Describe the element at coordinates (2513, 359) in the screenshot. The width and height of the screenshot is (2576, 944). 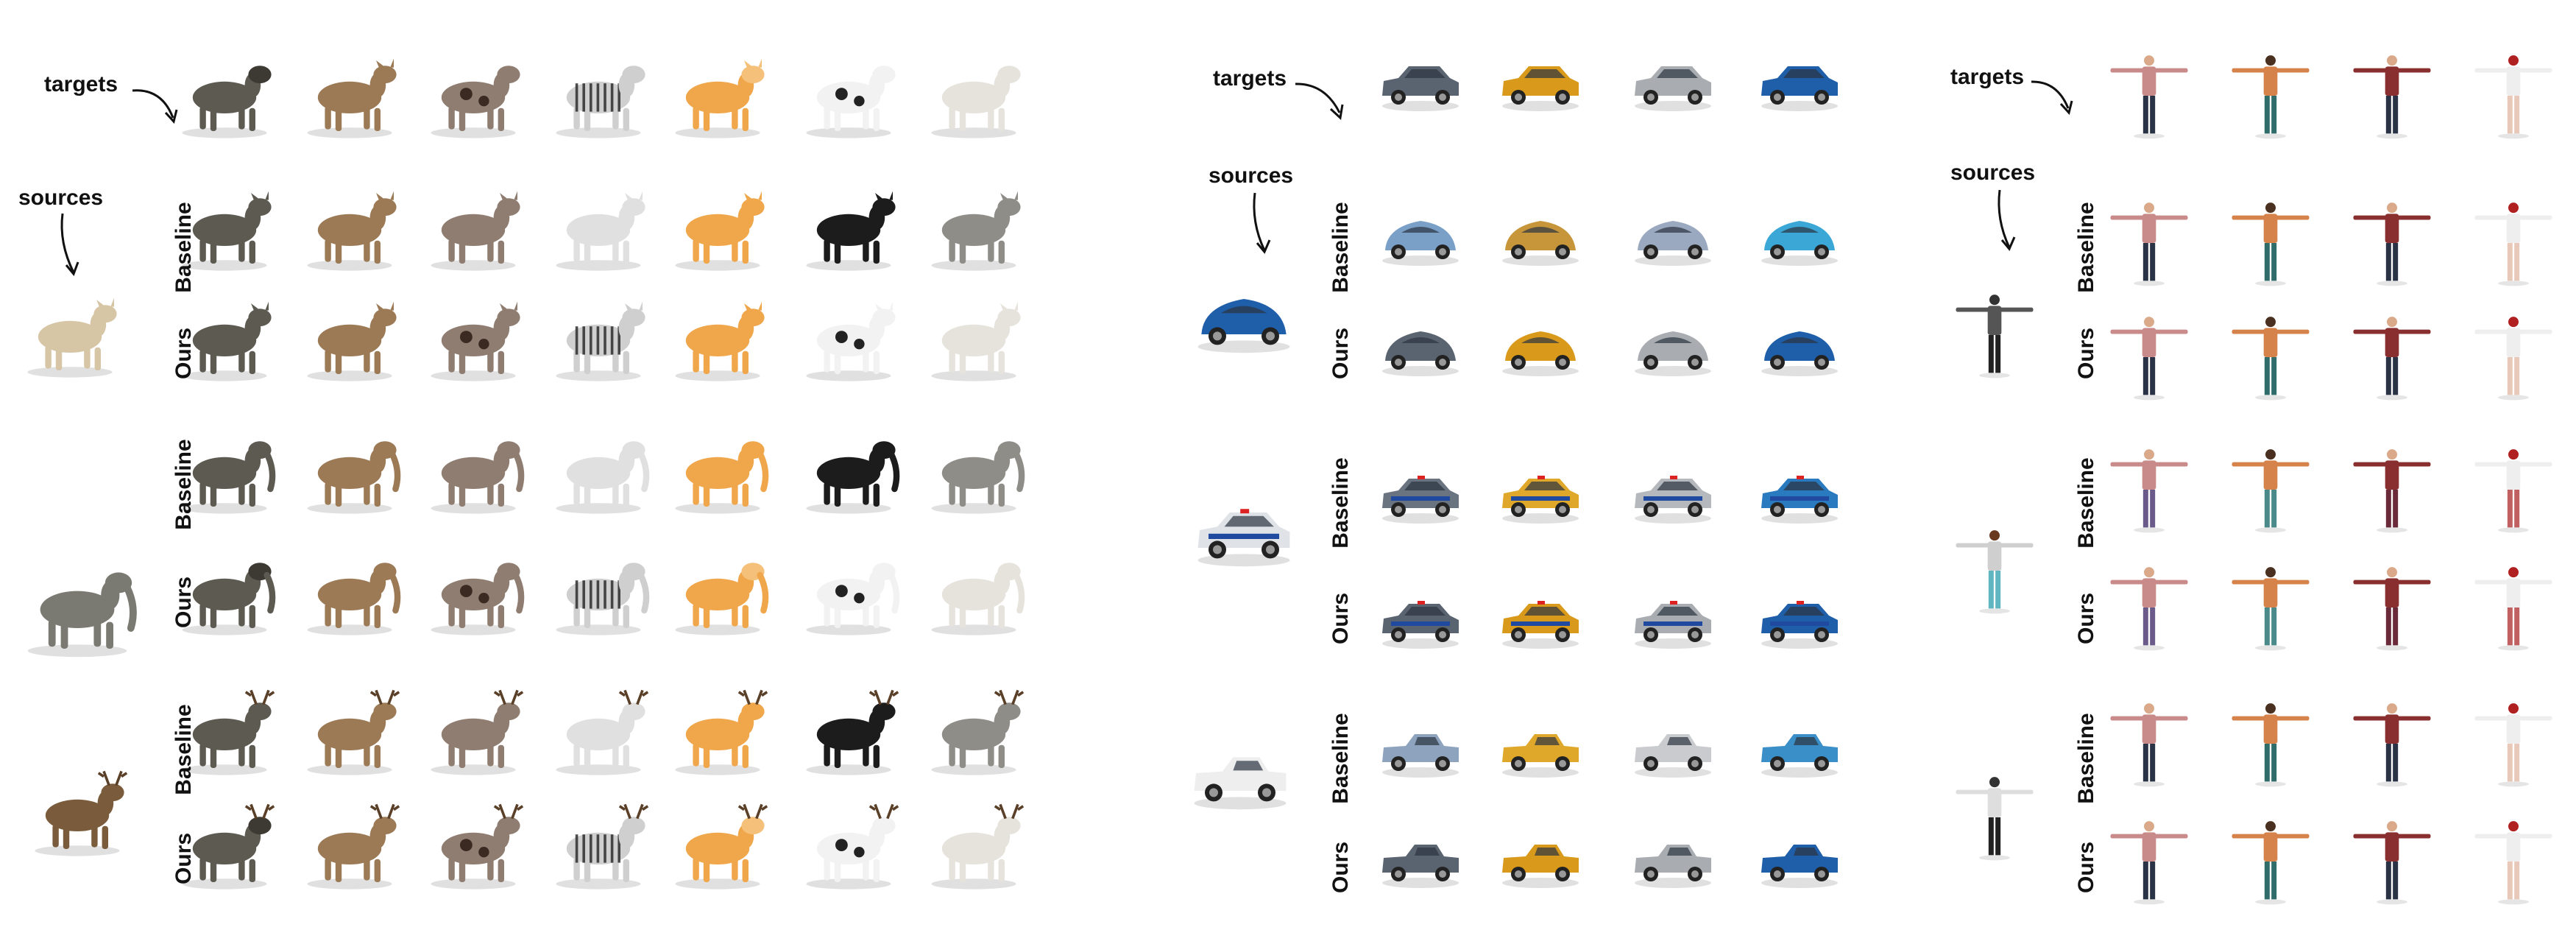
I see `human-cell-r1-c3` at that location.